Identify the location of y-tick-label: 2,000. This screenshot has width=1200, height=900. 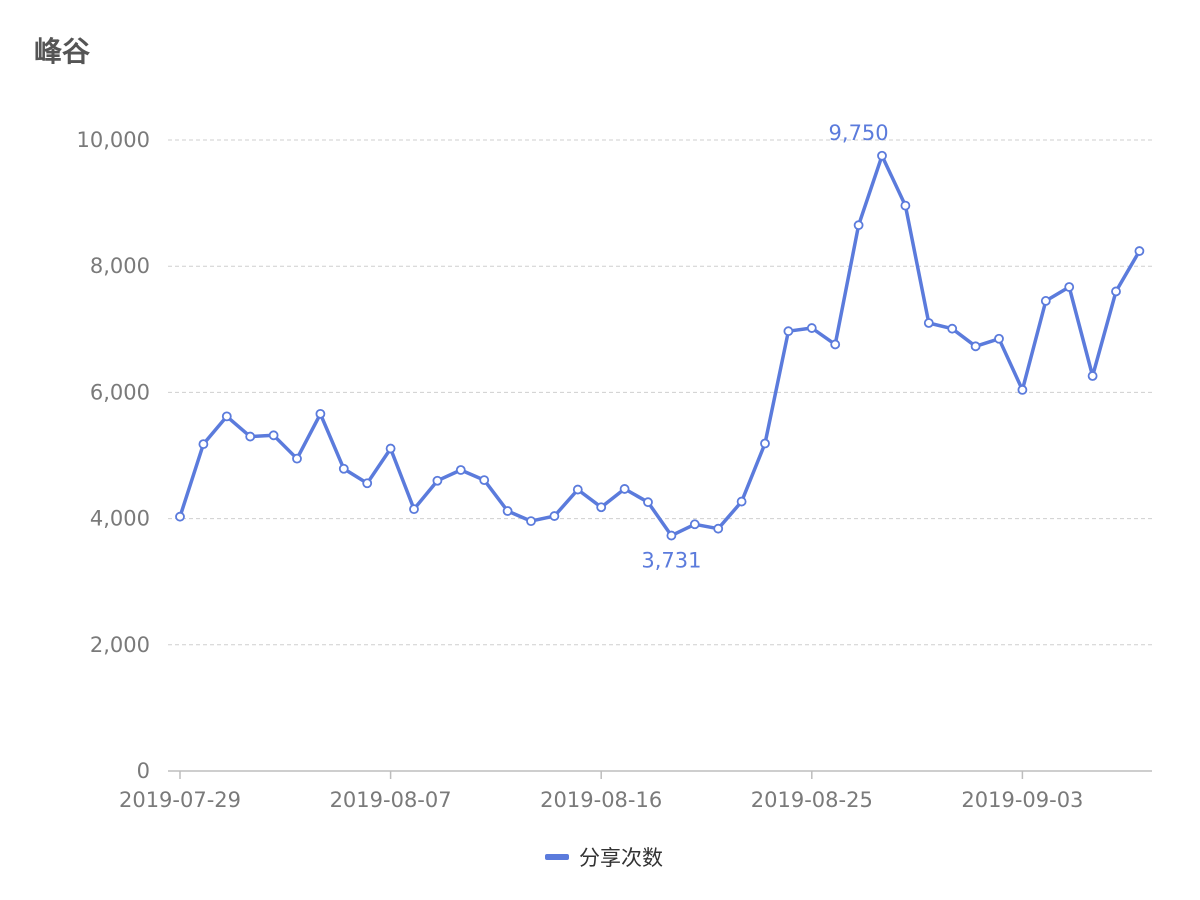
(120, 645).